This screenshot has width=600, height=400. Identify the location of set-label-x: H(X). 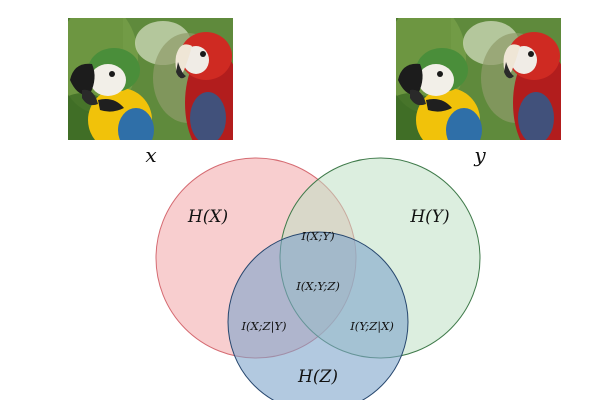
(207, 217).